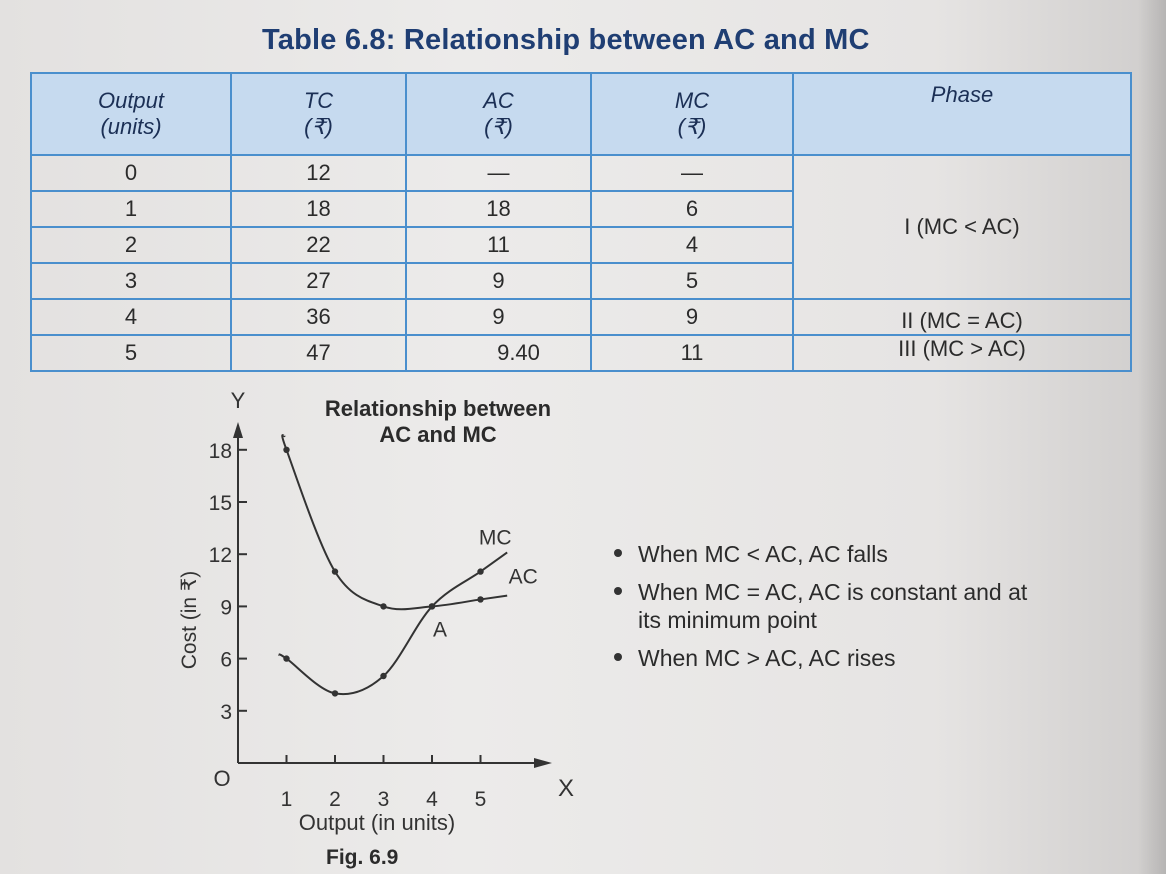 The image size is (1166, 874). What do you see at coordinates (131, 209) in the screenshot?
I see `cell-output: 1` at bounding box center [131, 209].